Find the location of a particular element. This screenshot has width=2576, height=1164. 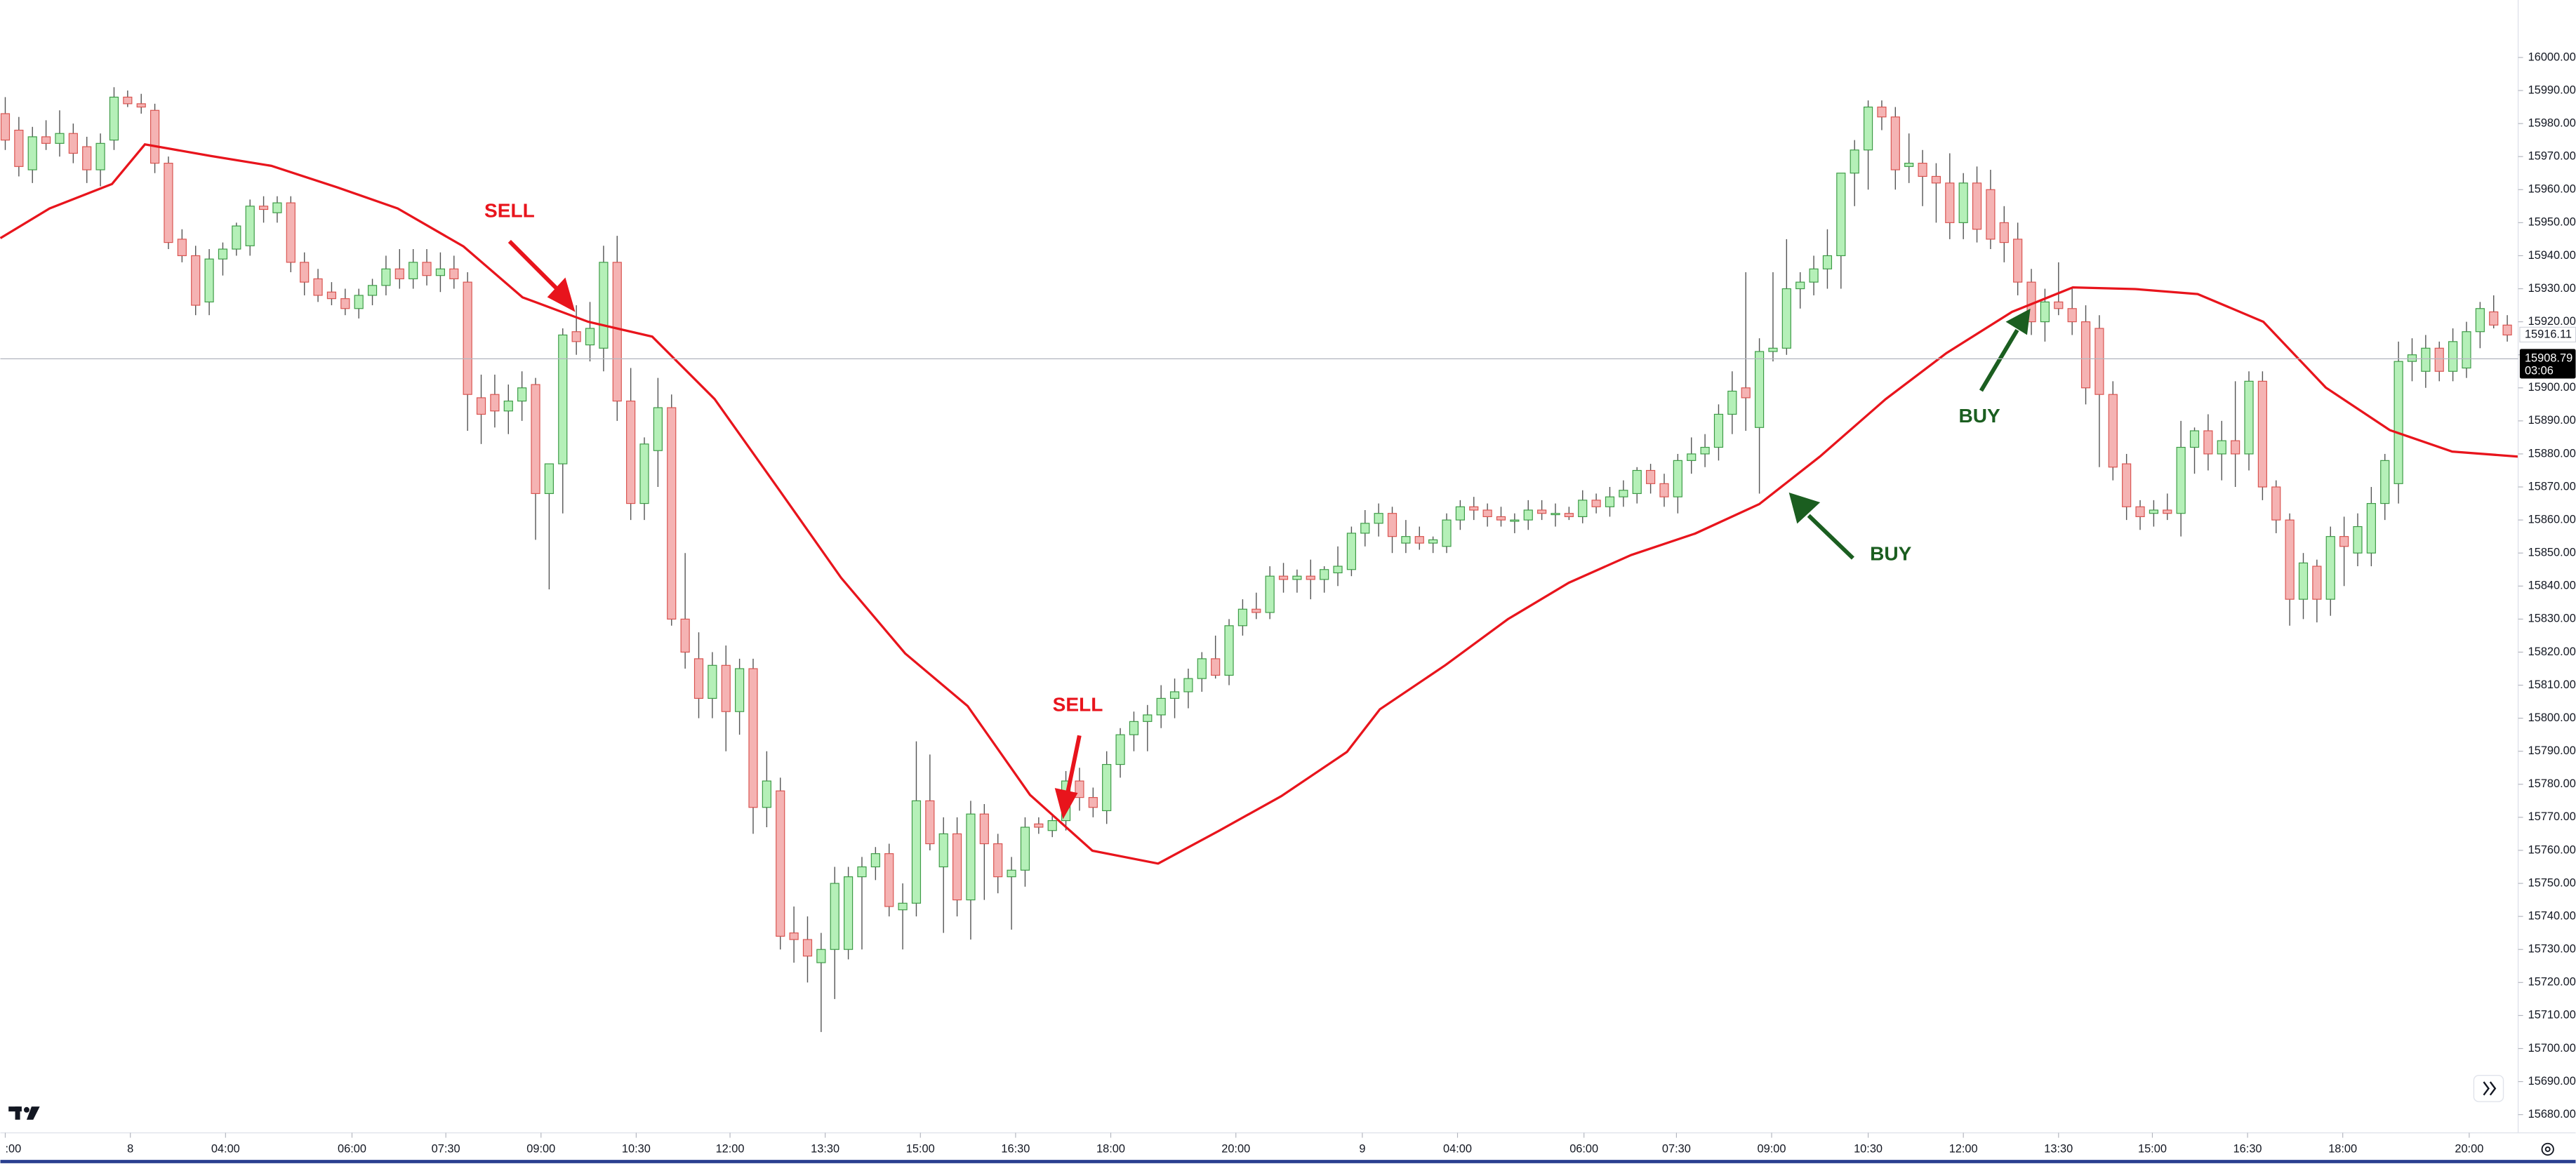

y-tick-label: 15750.00 is located at coordinates (2552, 882).